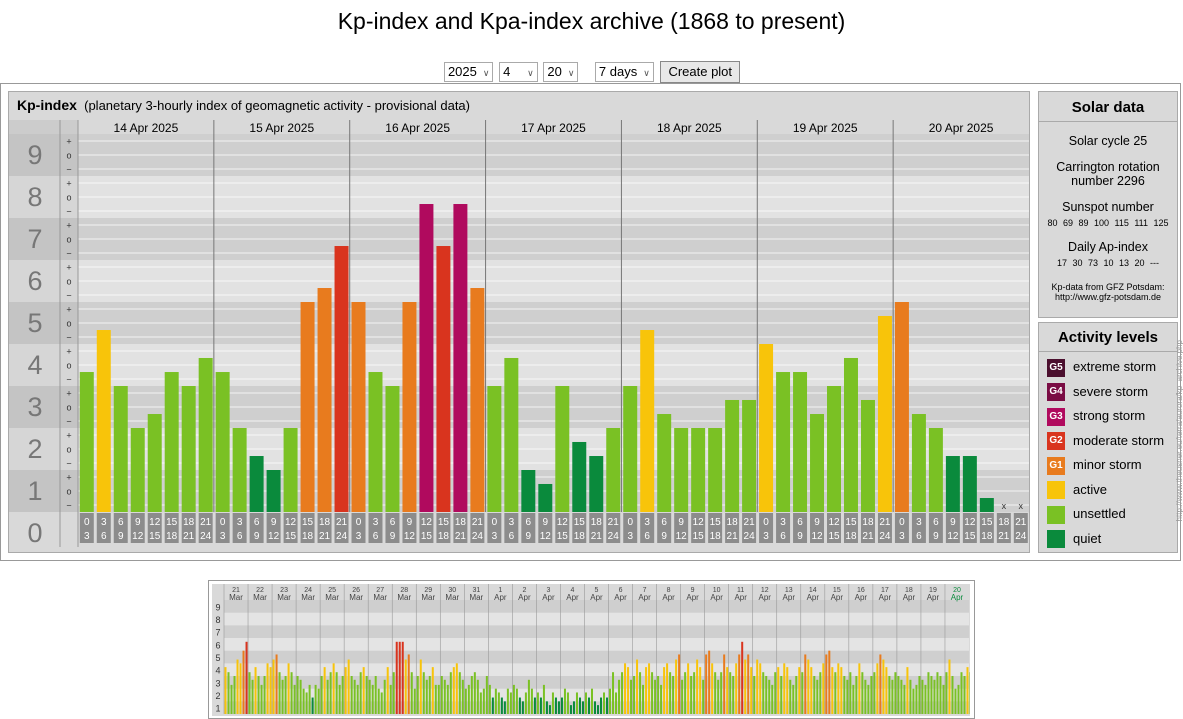 This screenshot has height=719, width=1183. I want to click on interval-start-label: 3, so click(104, 522).